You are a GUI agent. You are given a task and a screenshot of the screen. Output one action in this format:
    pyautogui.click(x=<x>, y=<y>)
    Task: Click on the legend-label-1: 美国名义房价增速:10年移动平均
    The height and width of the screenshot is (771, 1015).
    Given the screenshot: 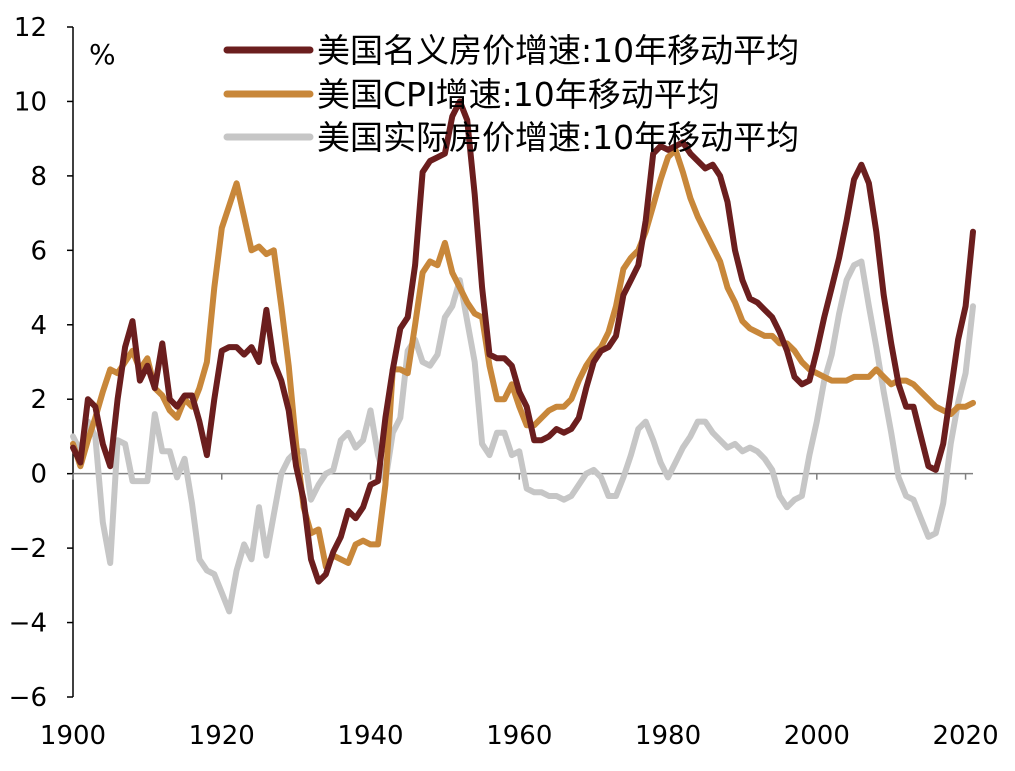 What is the action you would take?
    pyautogui.click(x=558, y=50)
    